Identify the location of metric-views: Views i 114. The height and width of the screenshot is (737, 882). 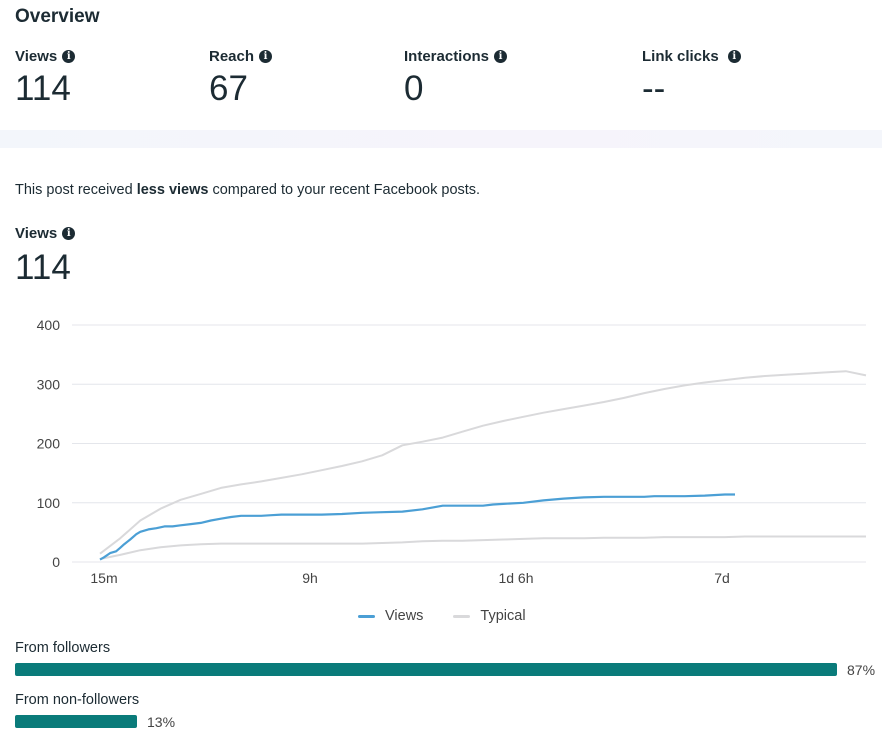
(45, 78).